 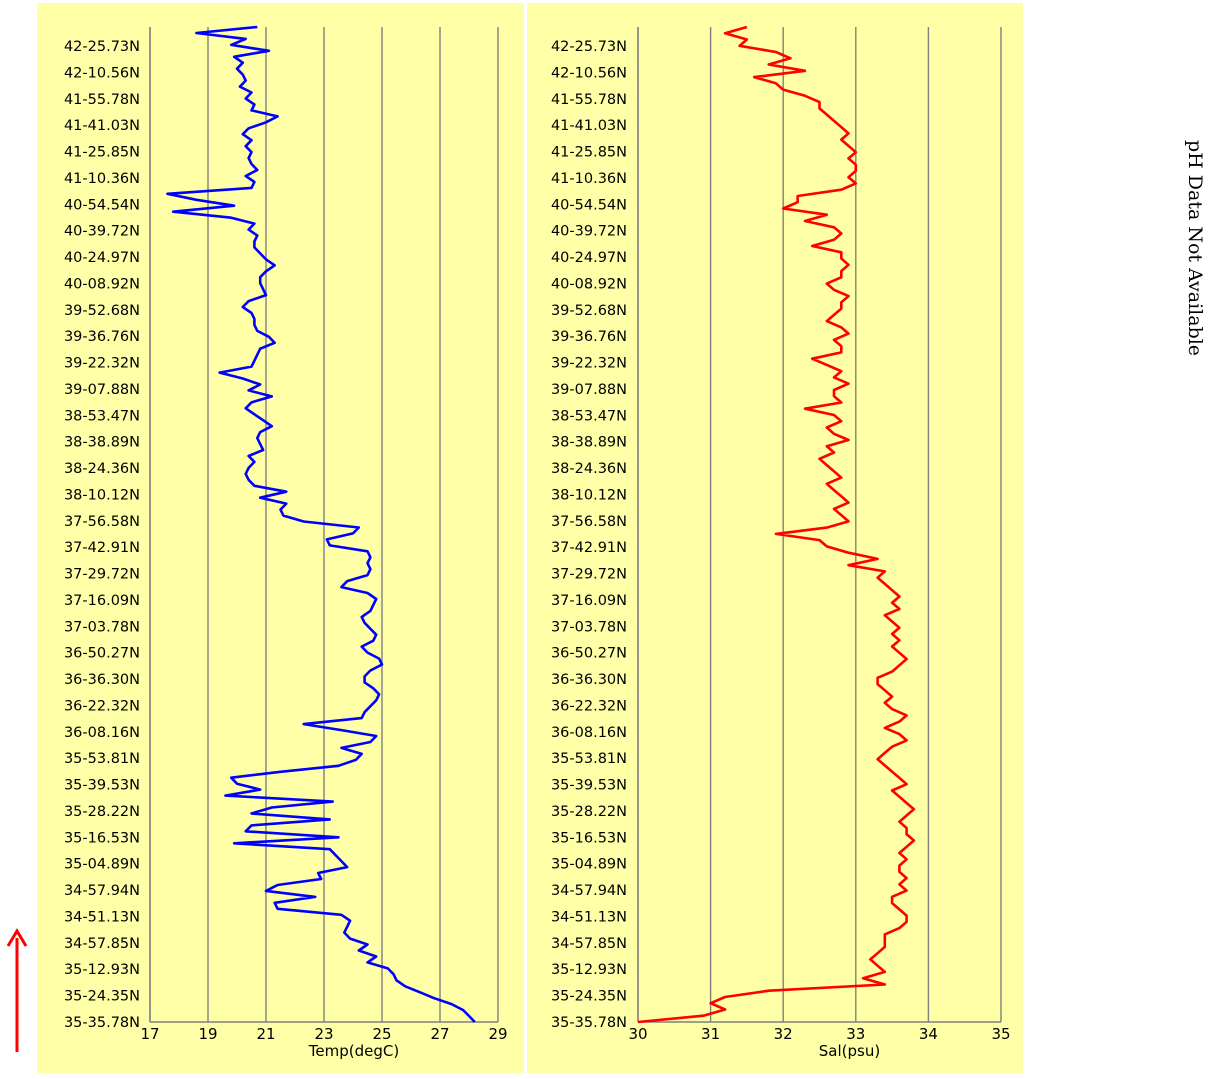 I want to click on sal-lat-tick-label: 42-25.73N, so click(x=589, y=47).